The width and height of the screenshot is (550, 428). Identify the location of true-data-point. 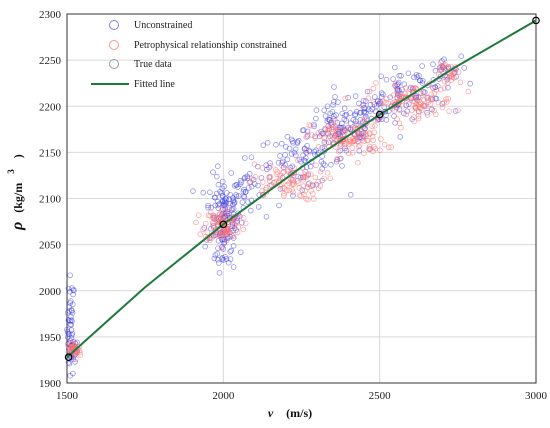
(223, 224).